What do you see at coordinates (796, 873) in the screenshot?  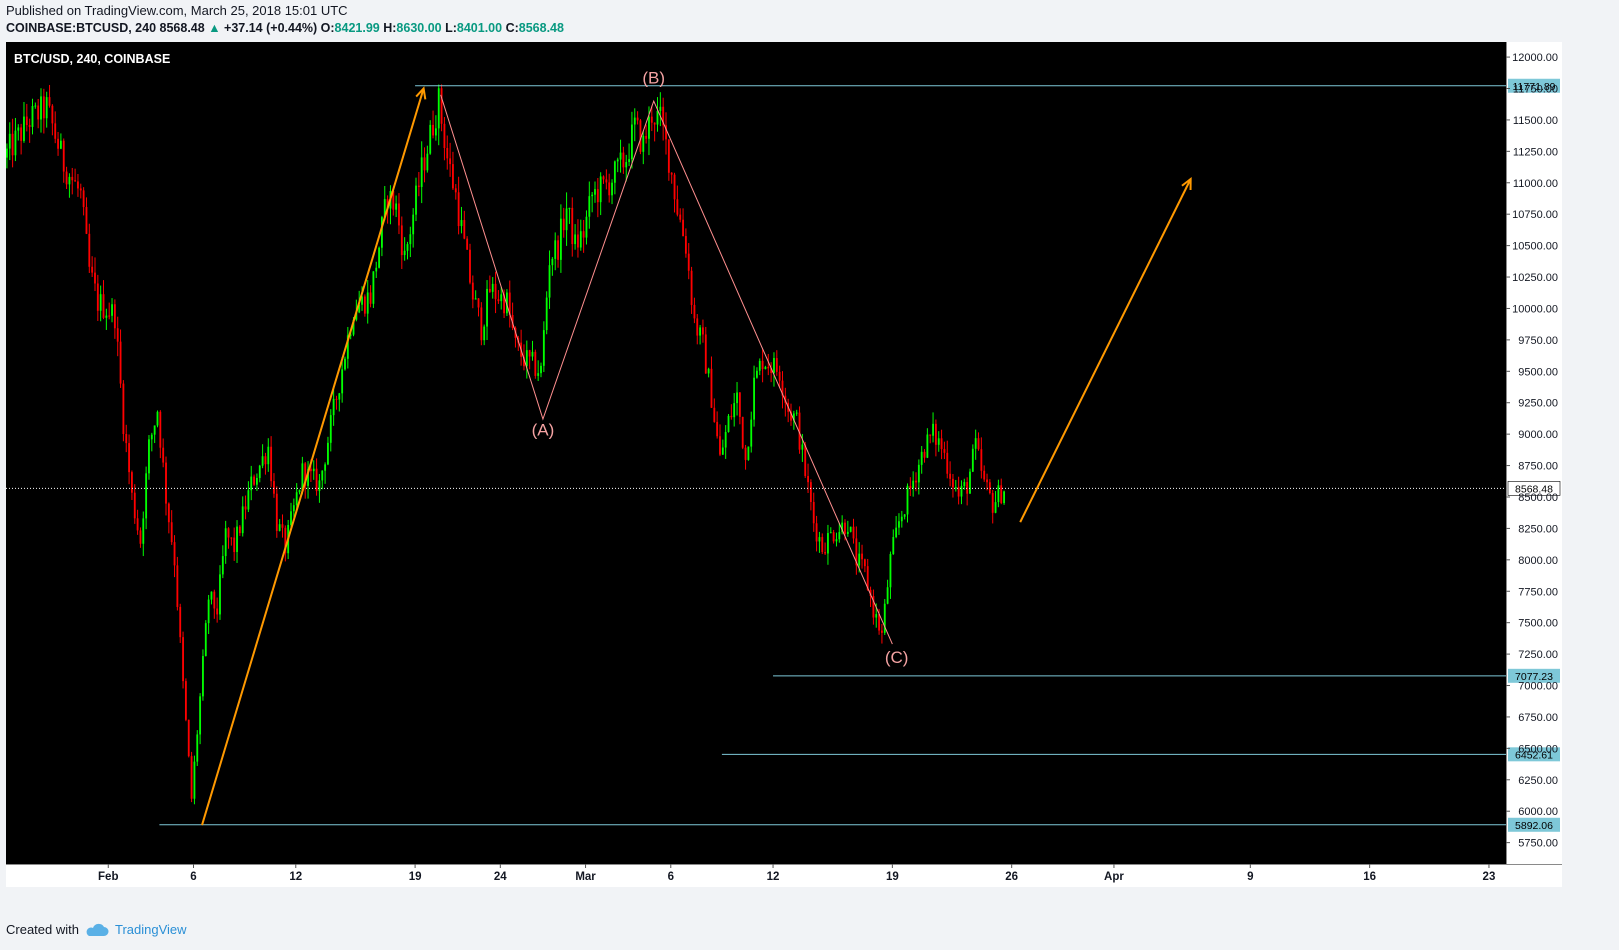 I see `time-axis: Feb 6 12 19 24 Mar 6 12 19 26 Apr 9 16 23` at bounding box center [796, 873].